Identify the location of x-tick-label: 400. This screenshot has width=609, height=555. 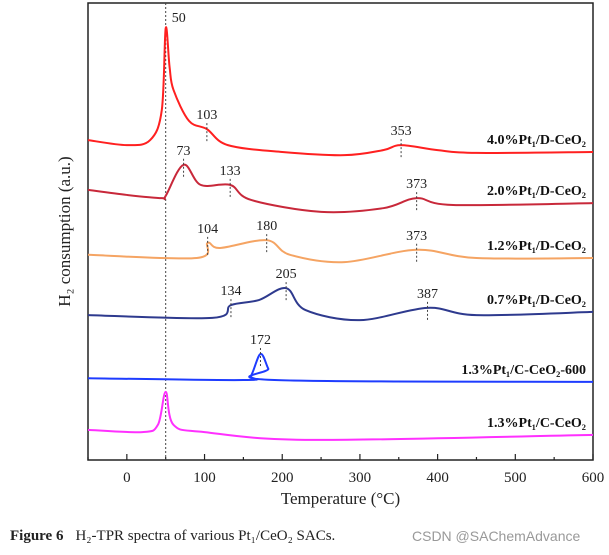
(437, 478).